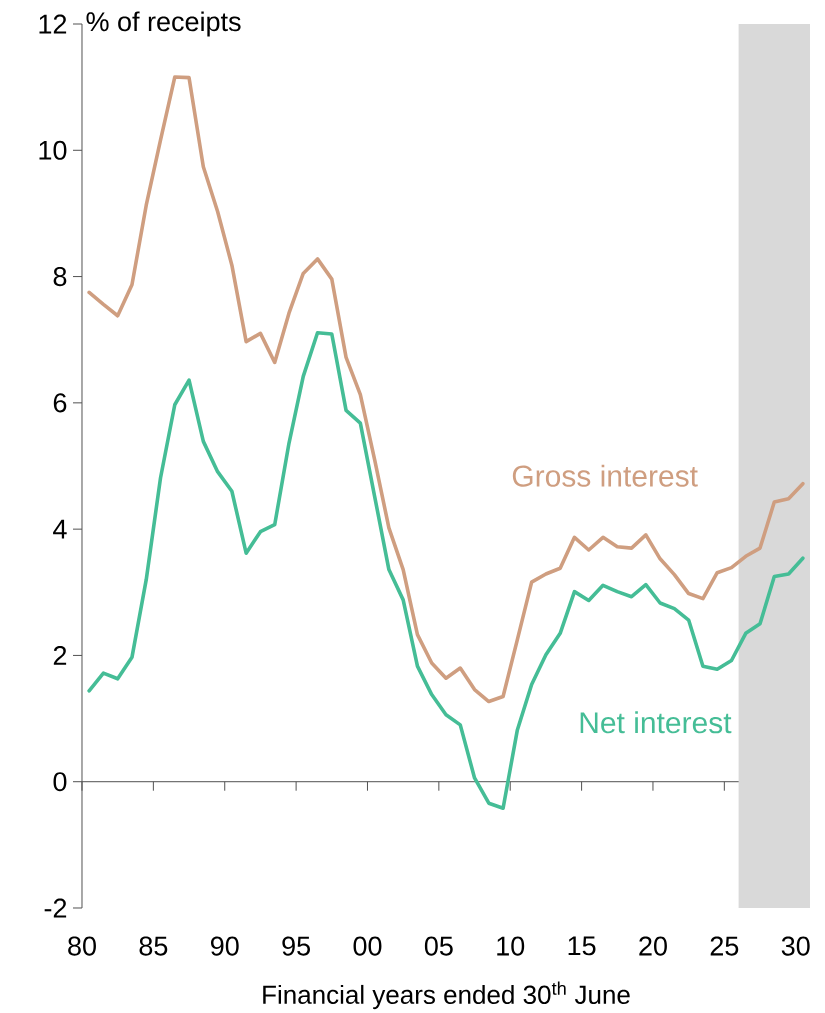 The width and height of the screenshot is (825, 1013). What do you see at coordinates (163, 24) in the screenshot?
I see `y-axis-title: % of receipts` at bounding box center [163, 24].